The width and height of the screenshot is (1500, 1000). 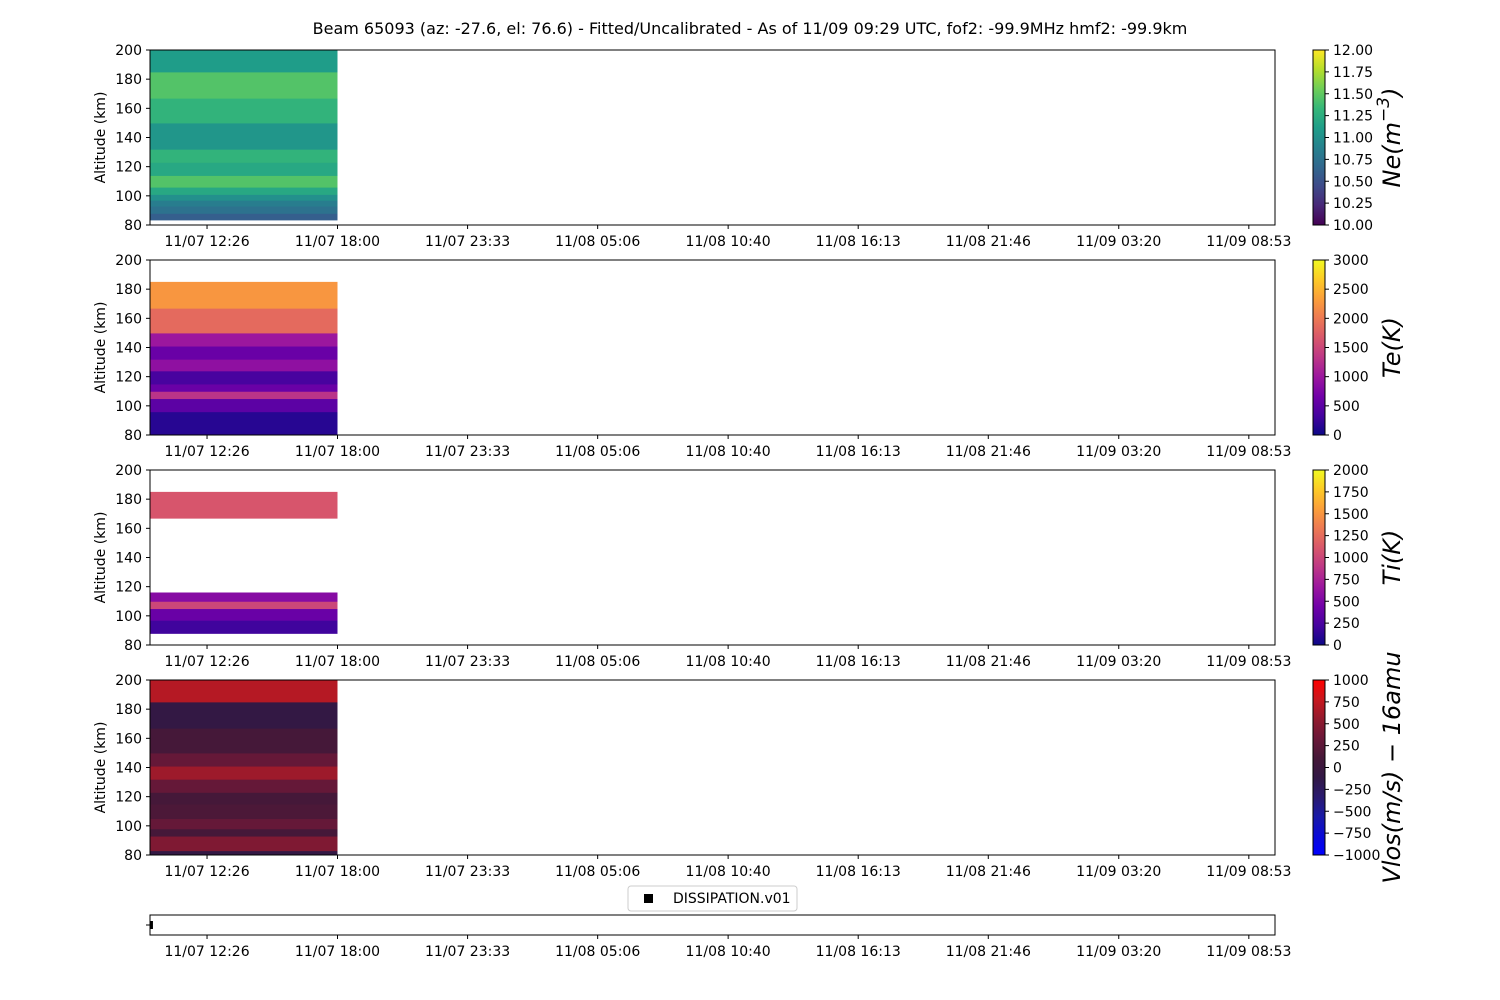 What do you see at coordinates (1319, 347) in the screenshot?
I see `colorbar-te` at bounding box center [1319, 347].